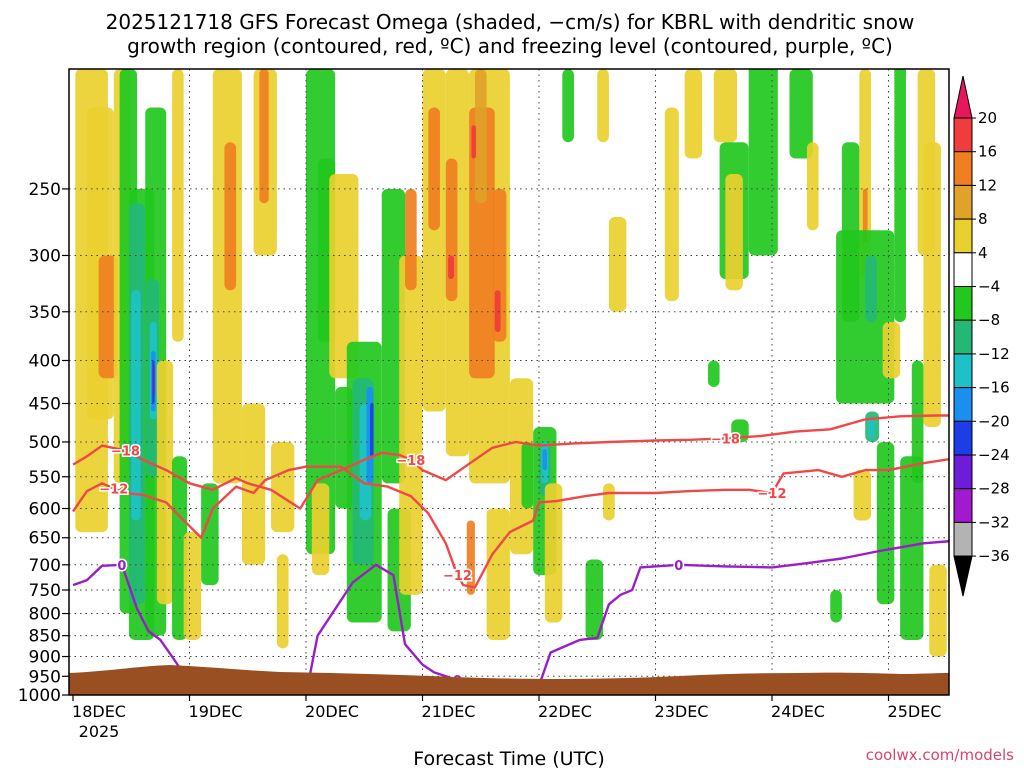 Image resolution: width=1024 pixels, height=768 pixels. Describe the element at coordinates (994, 354) in the screenshot. I see `colorbar-label: −12` at that location.